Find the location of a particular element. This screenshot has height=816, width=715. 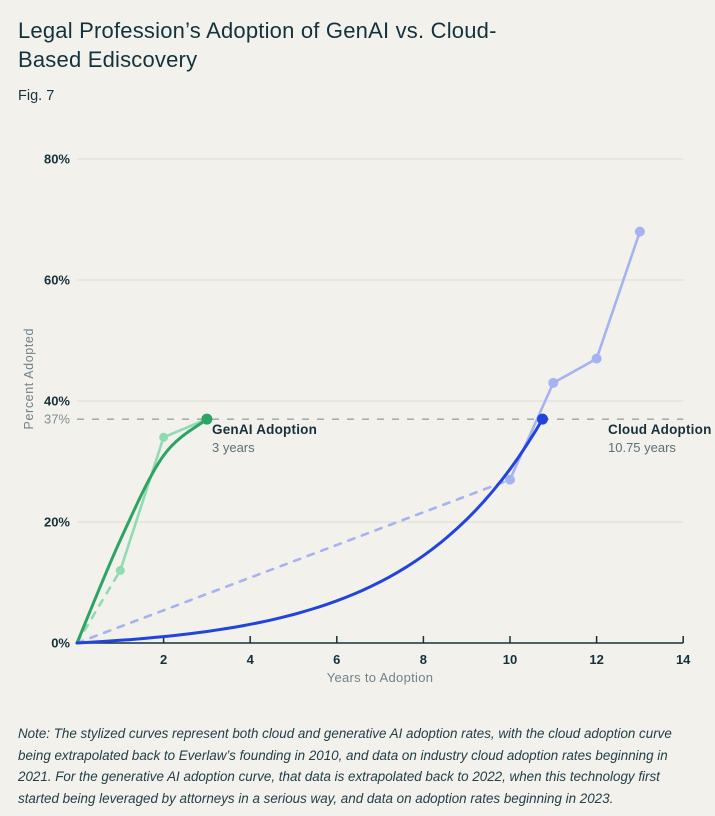

y-tick-label-60: 60% is located at coordinates (57, 280).